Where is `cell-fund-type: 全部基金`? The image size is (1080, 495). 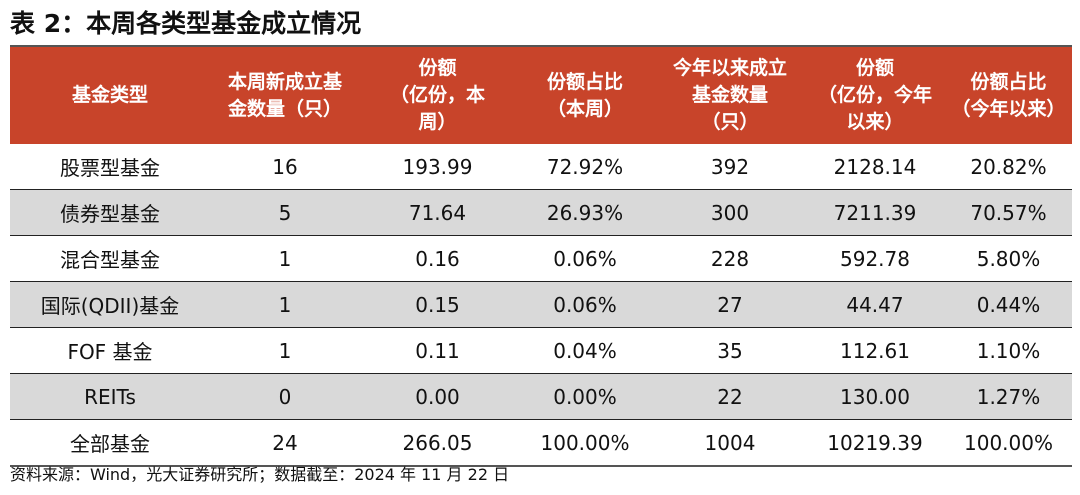 cell-fund-type: 全部基金 is located at coordinates (110, 443).